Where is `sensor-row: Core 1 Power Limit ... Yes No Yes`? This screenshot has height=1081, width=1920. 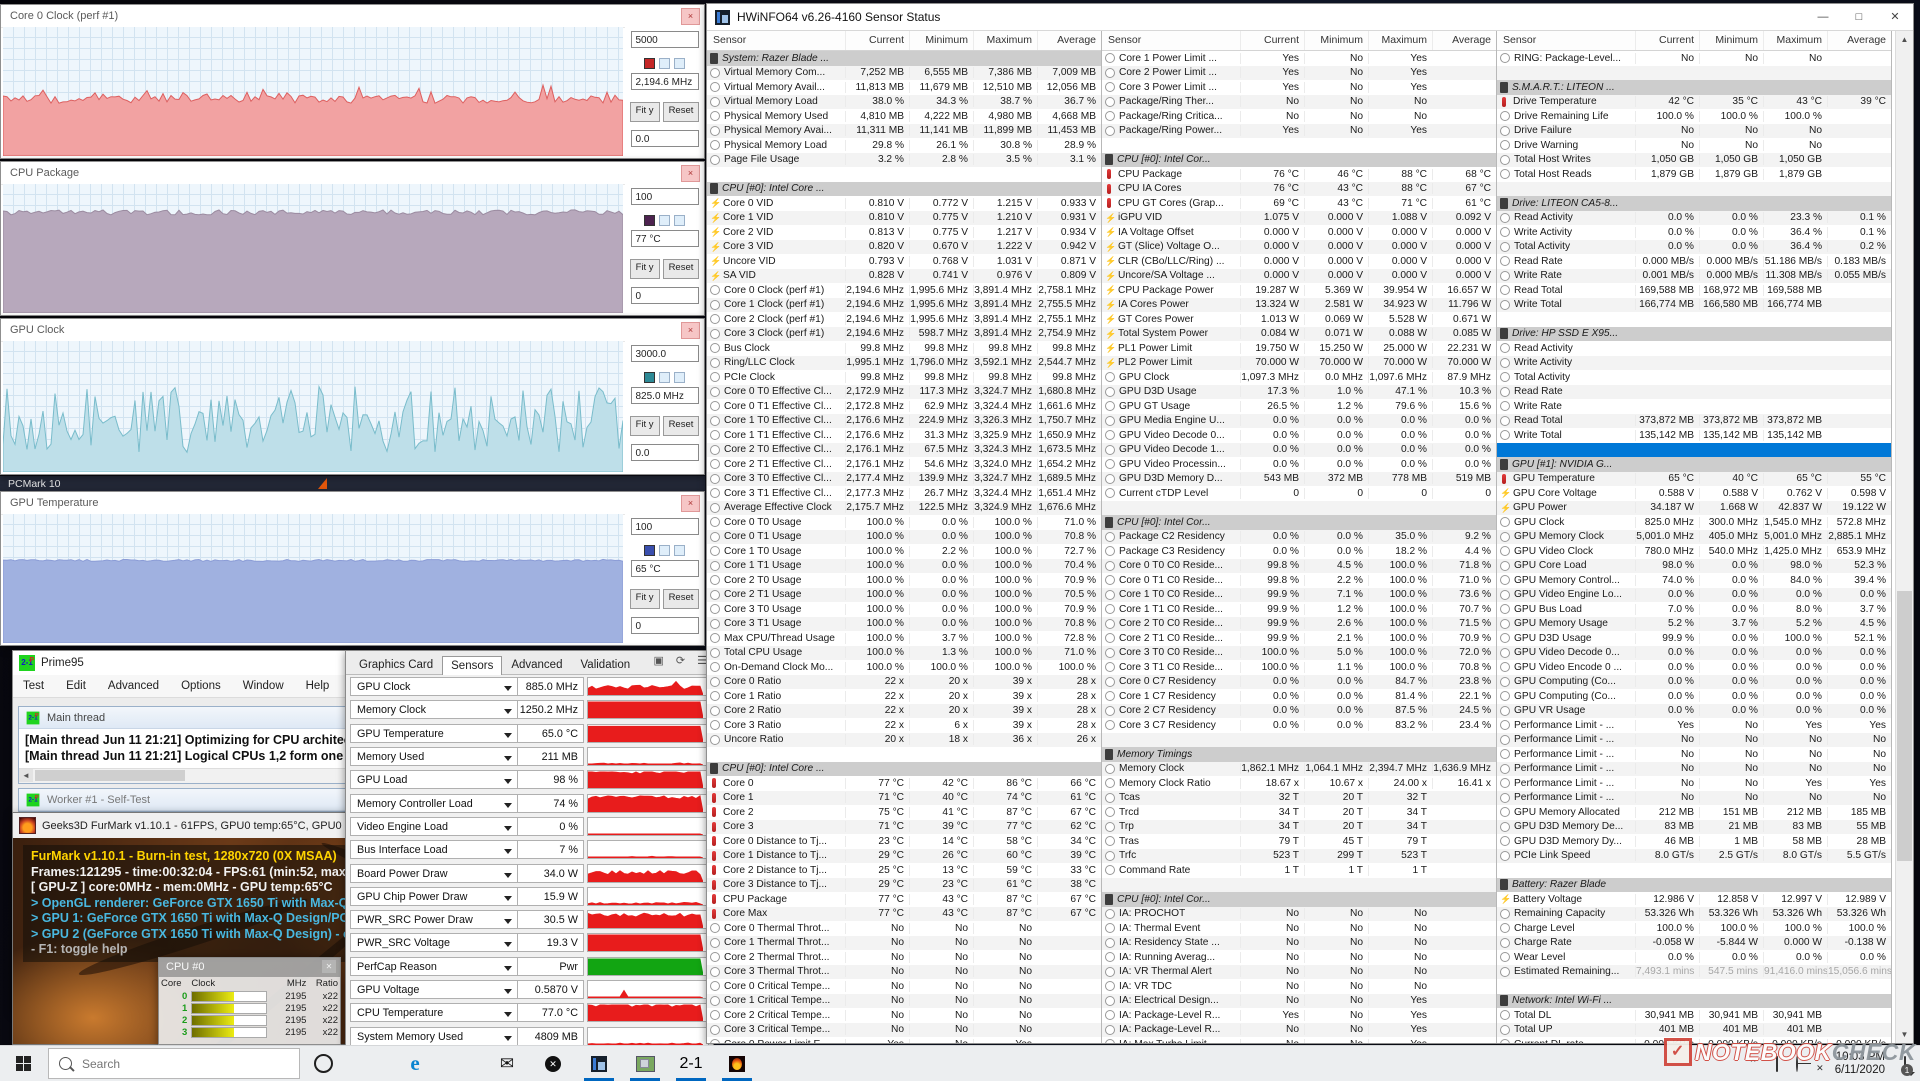
sensor-row: Core 1 Power Limit ... Yes No Yes is located at coordinates (1299, 58).